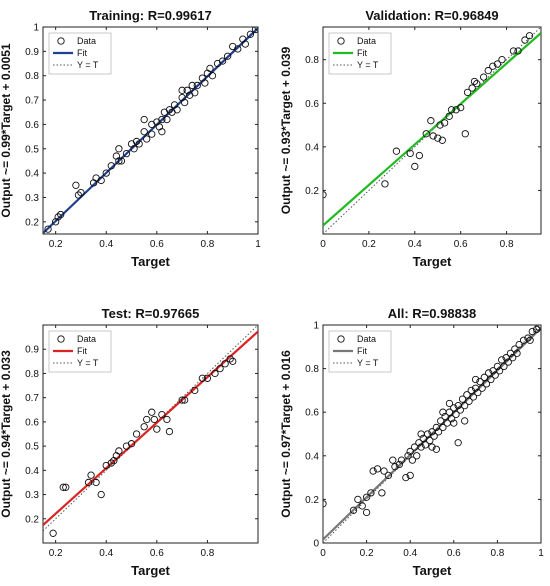 Image resolution: width=550 pixels, height=586 pixels. Describe the element at coordinates (32, 52) in the screenshot. I see `y-tick-label: 0.9` at that location.